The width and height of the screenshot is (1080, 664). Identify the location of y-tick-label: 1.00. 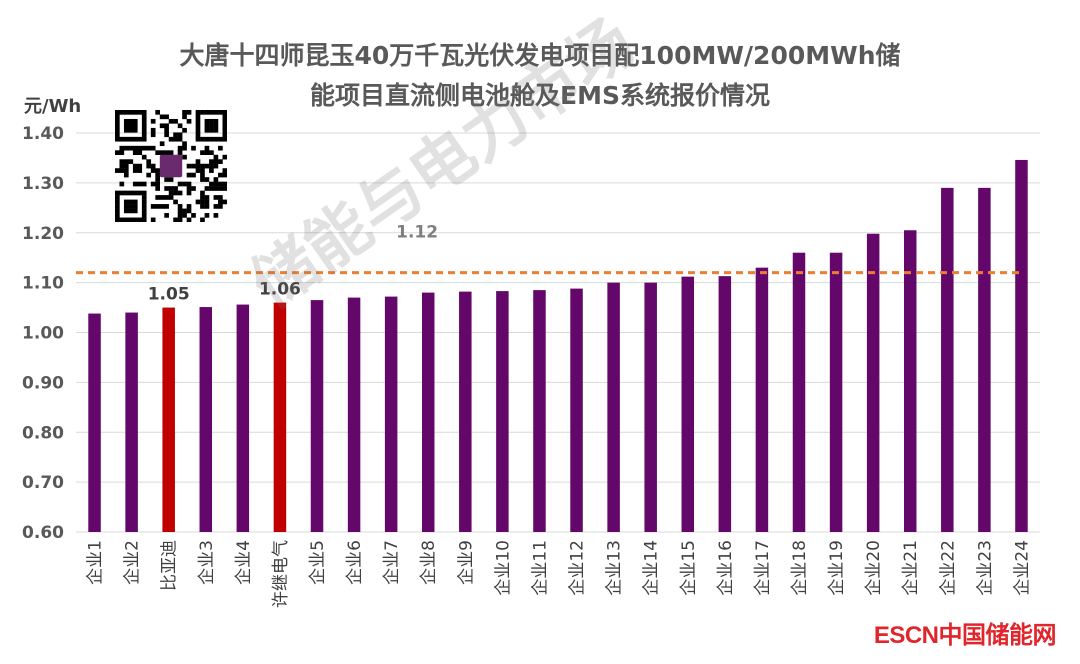
(43, 334).